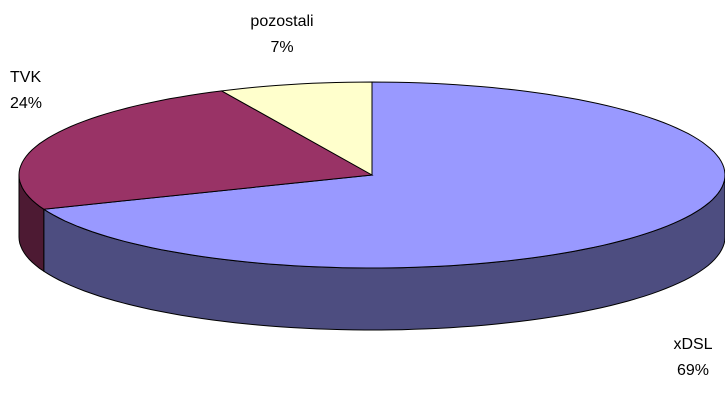  I want to click on slice-label: xDSL, so click(692, 344).